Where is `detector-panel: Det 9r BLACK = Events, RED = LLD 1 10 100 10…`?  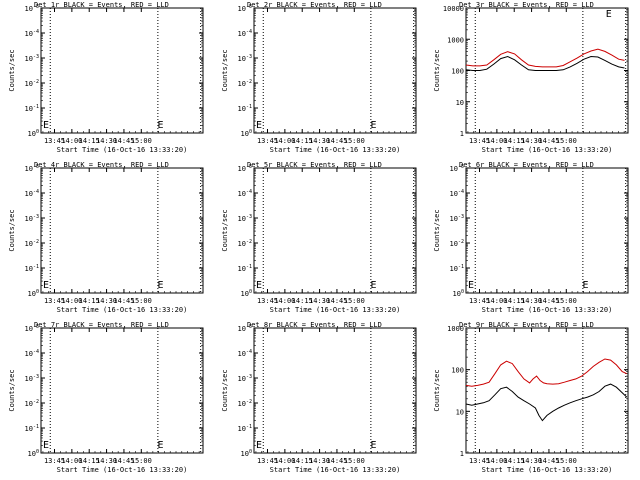 detector-panel: Det 9r BLACK = Events, RED = LLD 1 10 100 10… is located at coordinates (531, 397).